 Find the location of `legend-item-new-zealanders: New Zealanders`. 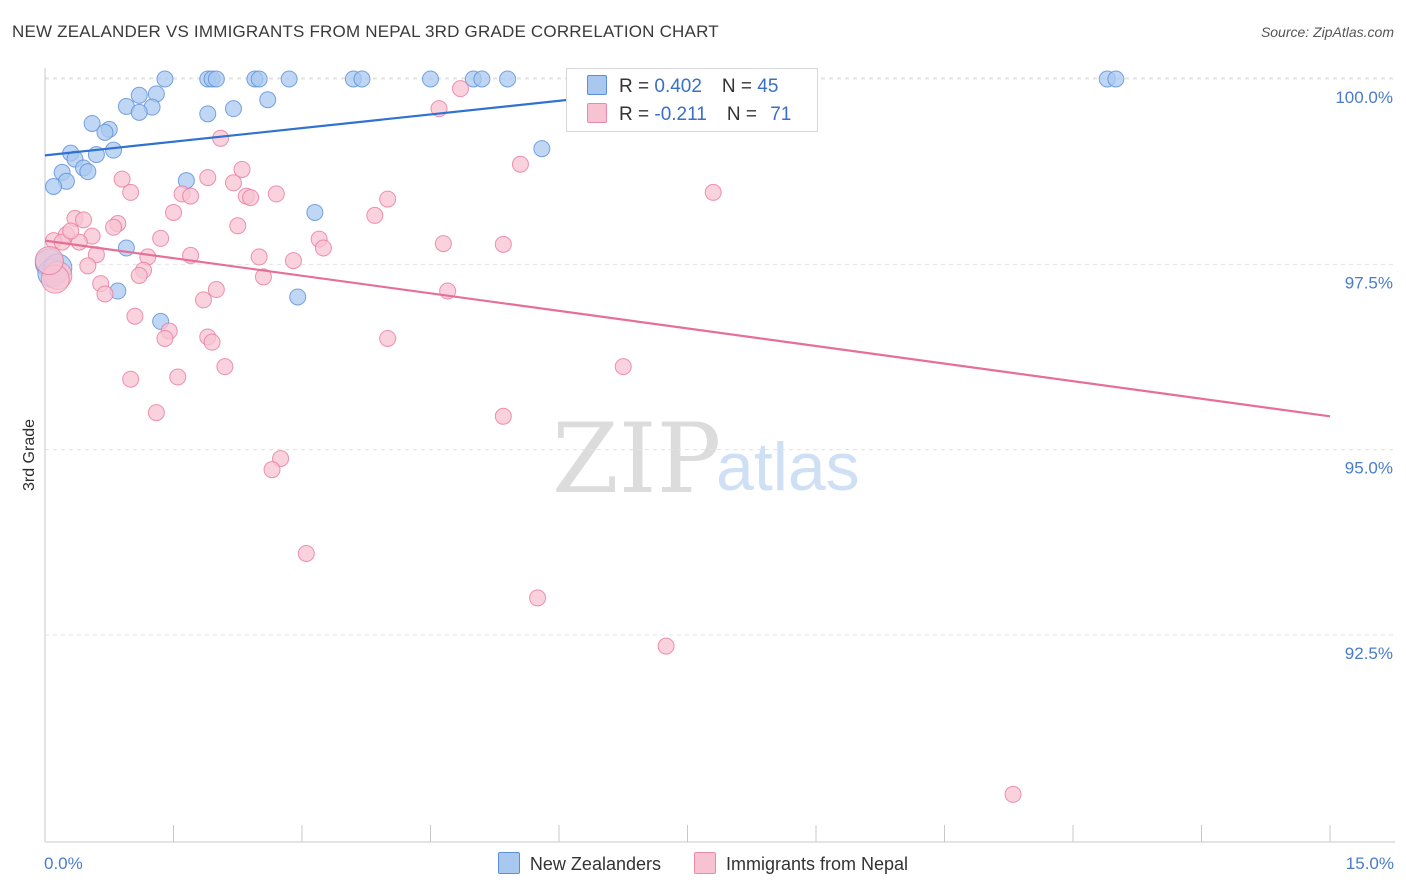

legend-item-new-zealanders: New Zealanders is located at coordinates (579, 863).